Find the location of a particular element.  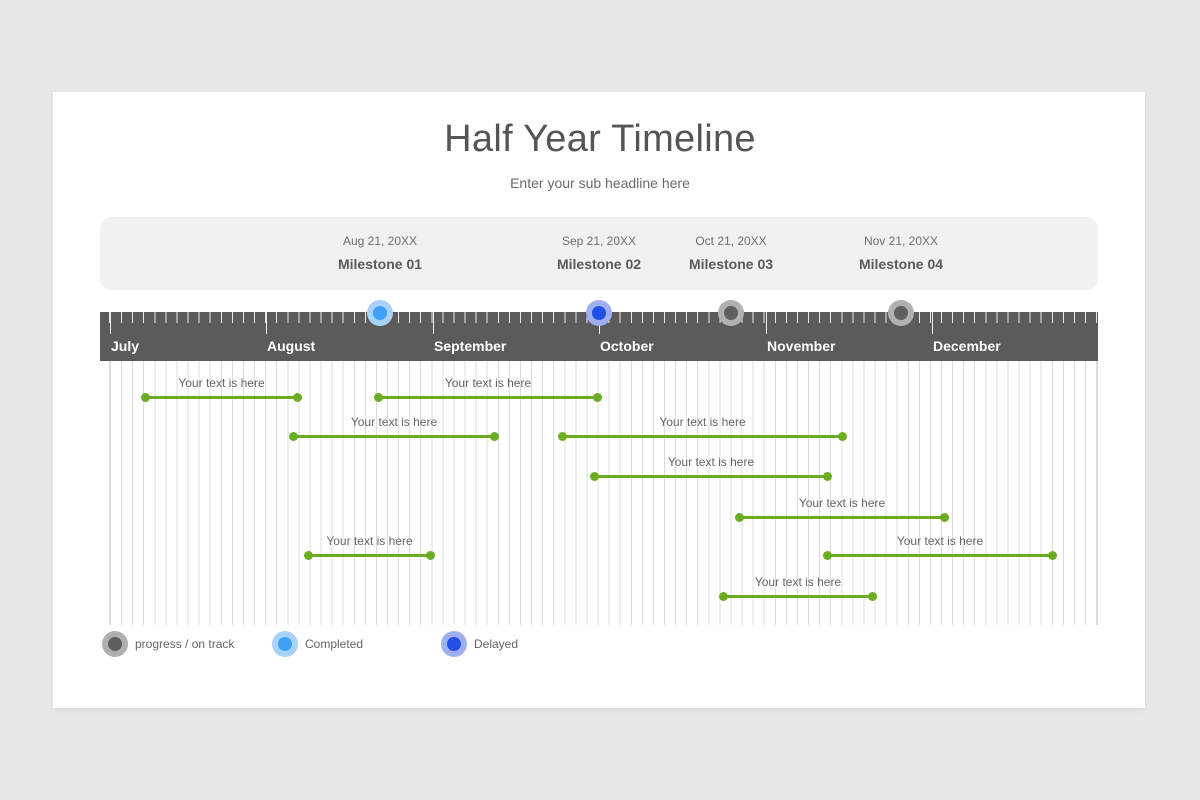

milestone-date: Oct 21, 20XX is located at coordinates (731, 241).